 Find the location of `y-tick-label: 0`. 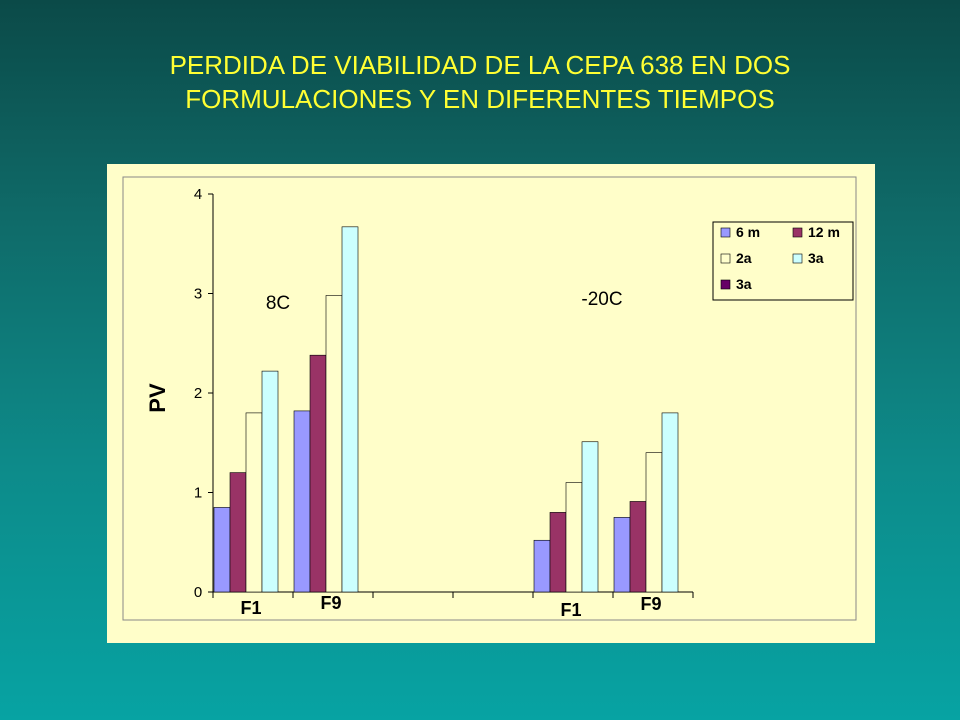

y-tick-label: 0 is located at coordinates (198, 592).